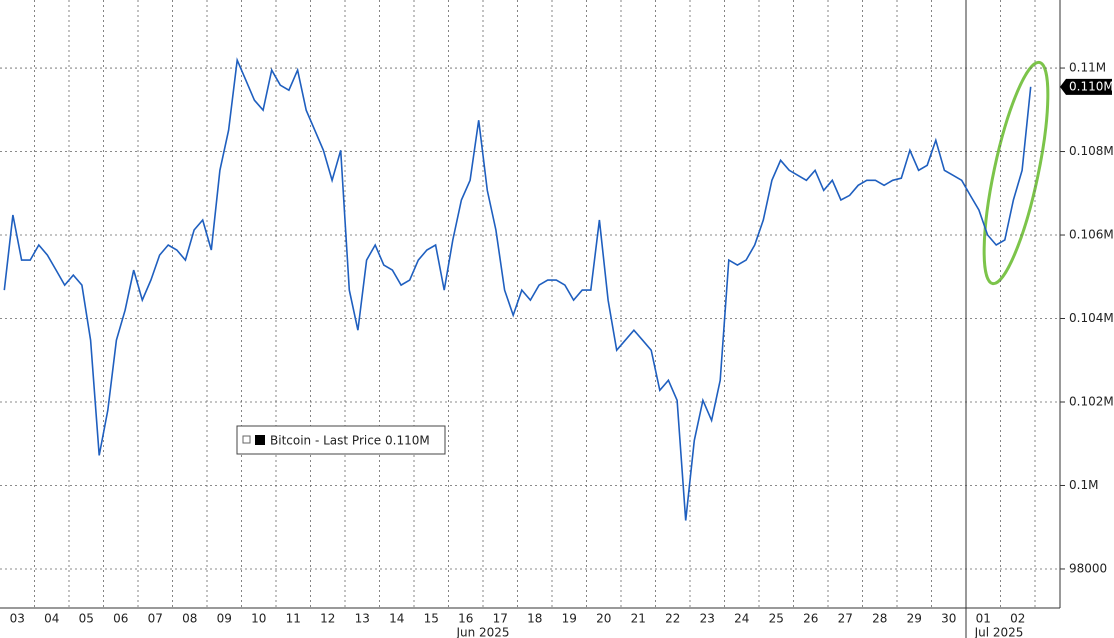 This screenshot has width=1114, height=638. What do you see at coordinates (155, 619) in the screenshot?
I see `x-tick-label: 07` at bounding box center [155, 619].